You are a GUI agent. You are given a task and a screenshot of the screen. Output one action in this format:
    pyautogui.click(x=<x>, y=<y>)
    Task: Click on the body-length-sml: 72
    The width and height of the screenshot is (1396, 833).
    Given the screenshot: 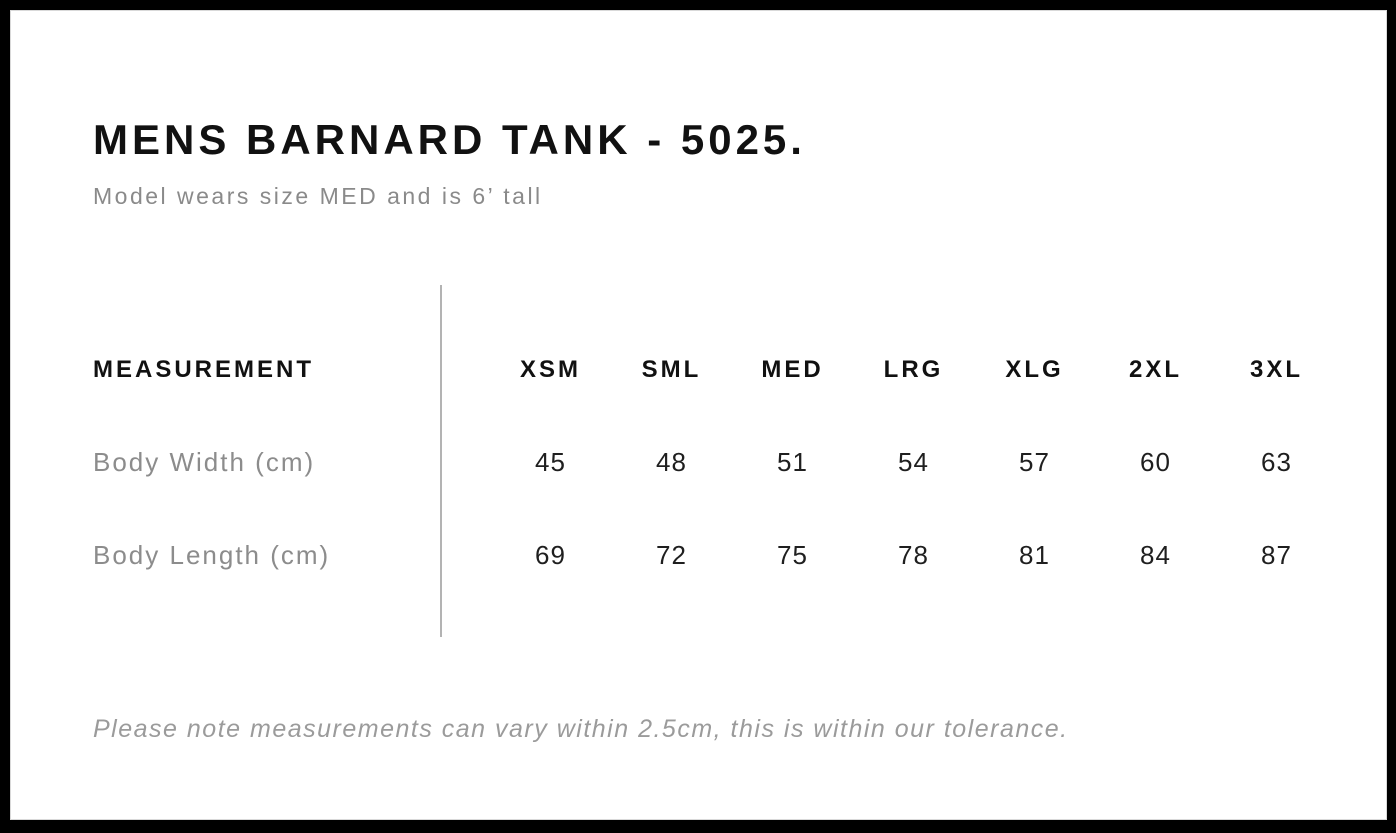 What is the action you would take?
    pyautogui.click(x=671, y=555)
    